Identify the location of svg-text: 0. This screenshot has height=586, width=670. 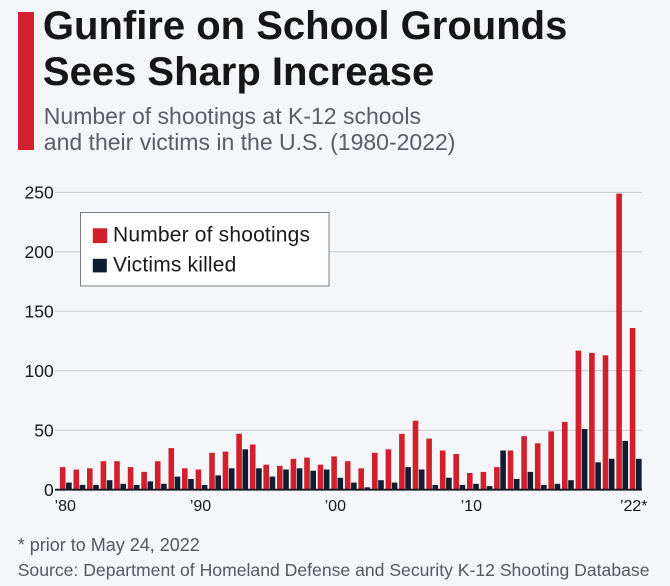
(49, 490).